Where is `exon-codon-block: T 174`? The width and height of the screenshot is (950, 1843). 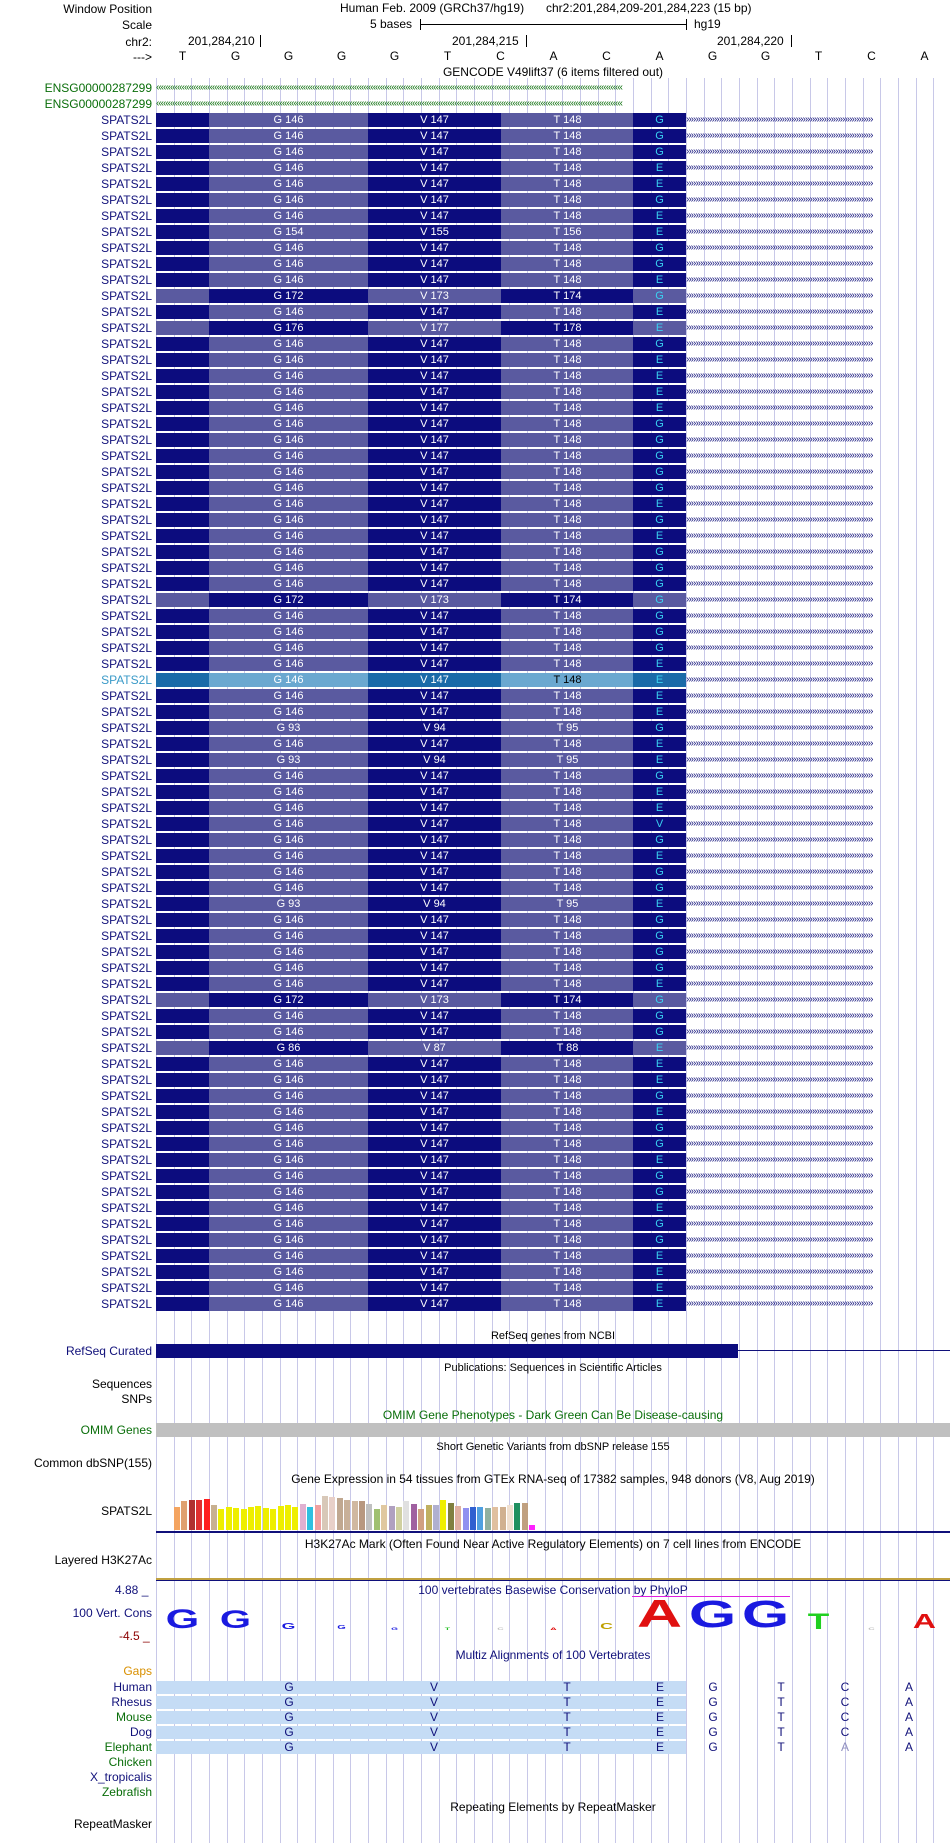 exon-codon-block: T 174 is located at coordinates (567, 1000).